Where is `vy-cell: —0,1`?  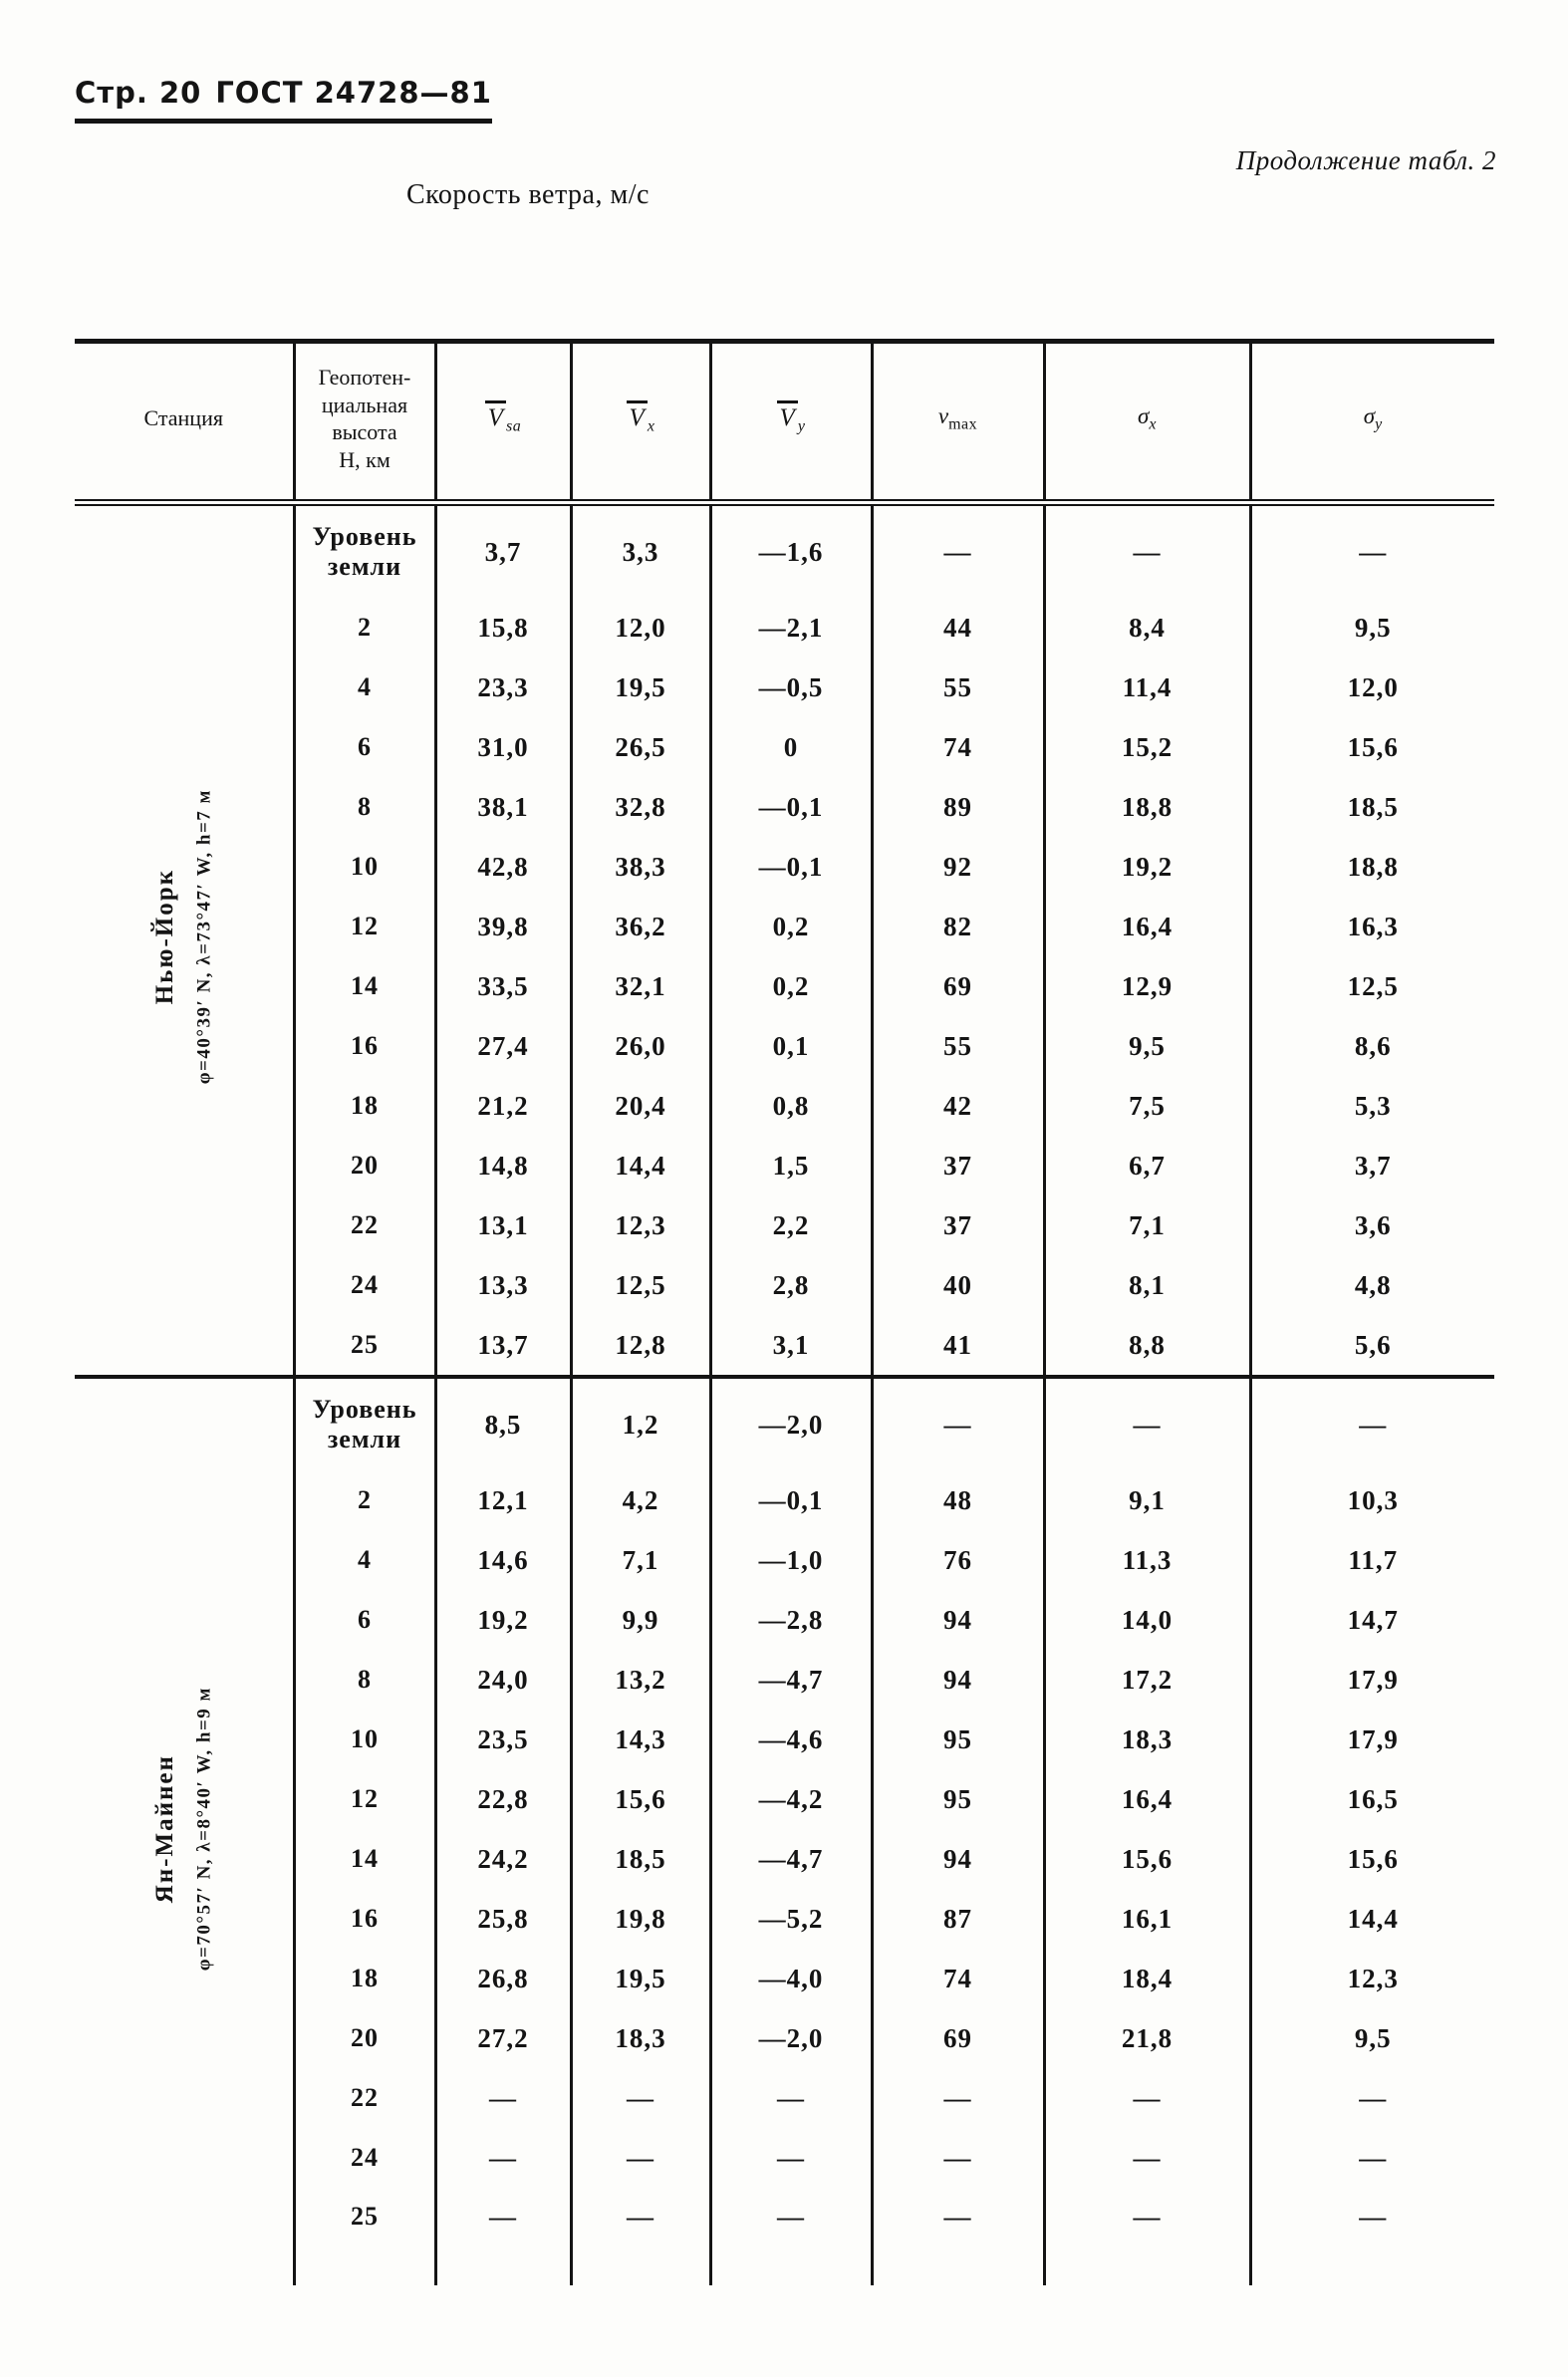
vy-cell: —0,1 is located at coordinates (790, 1500).